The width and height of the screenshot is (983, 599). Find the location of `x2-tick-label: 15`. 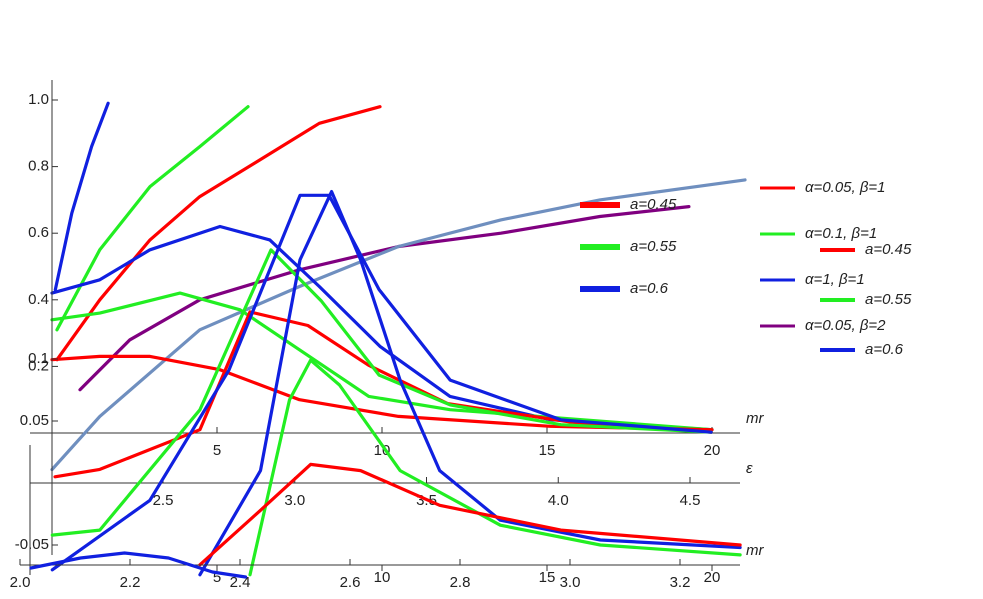

x2-tick-label: 15 is located at coordinates (547, 577).